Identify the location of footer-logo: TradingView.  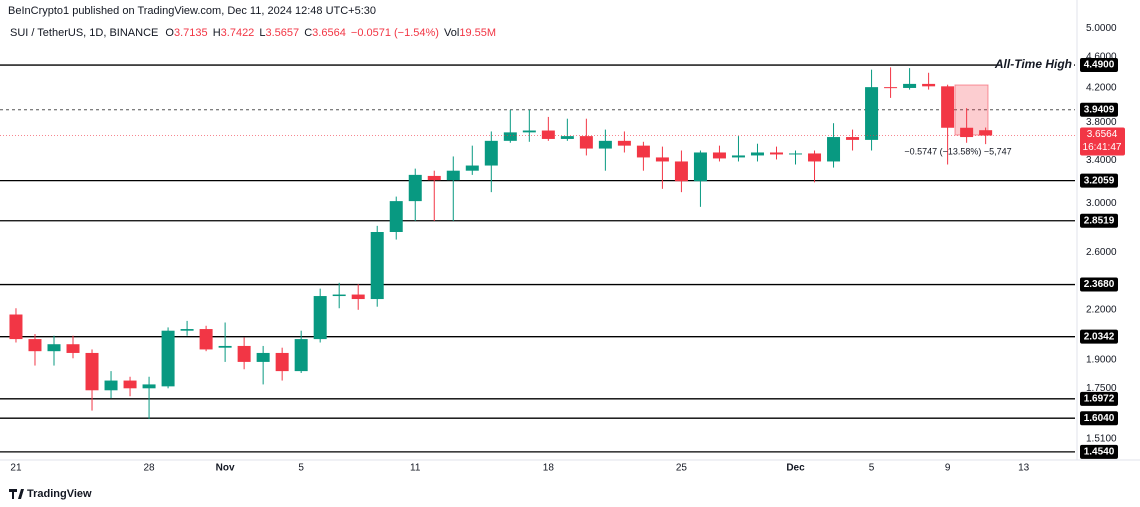
(50, 494).